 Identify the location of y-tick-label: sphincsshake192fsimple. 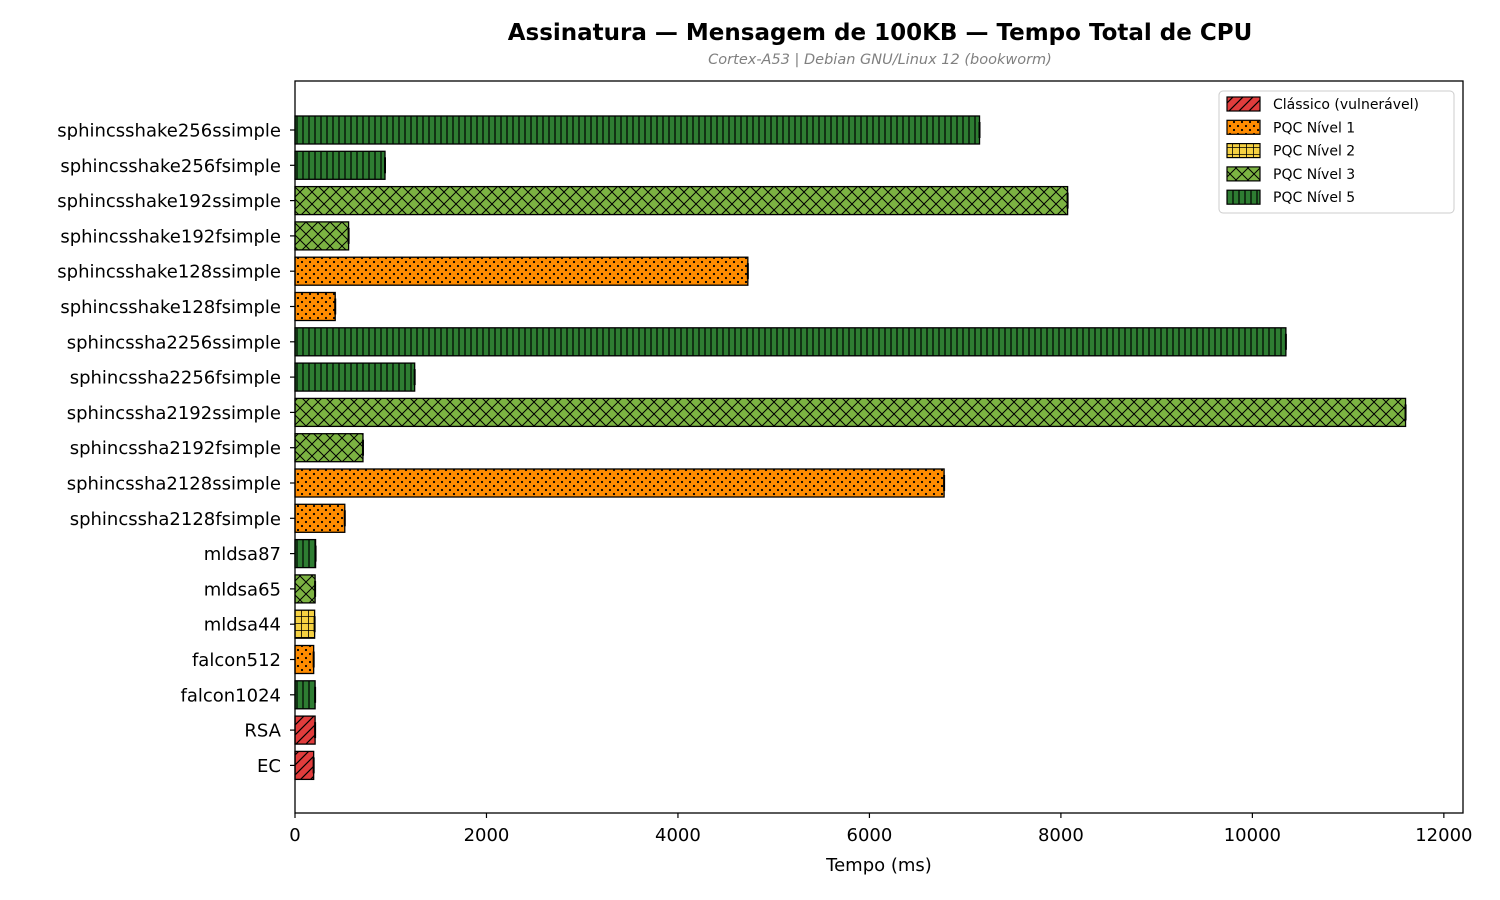
(170, 236).